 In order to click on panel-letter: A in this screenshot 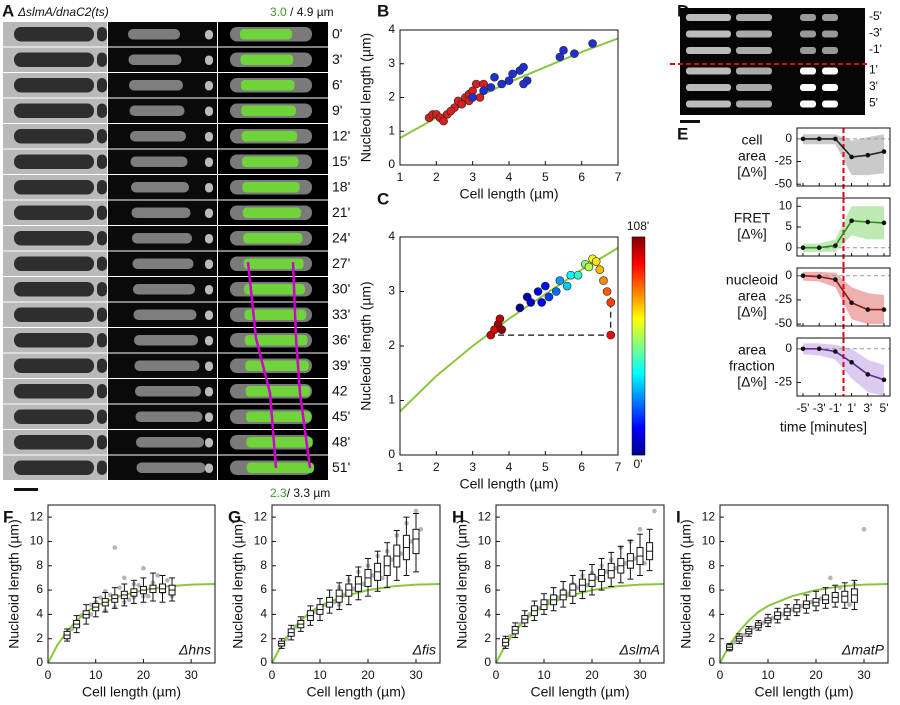, I will do `click(8, 10)`.